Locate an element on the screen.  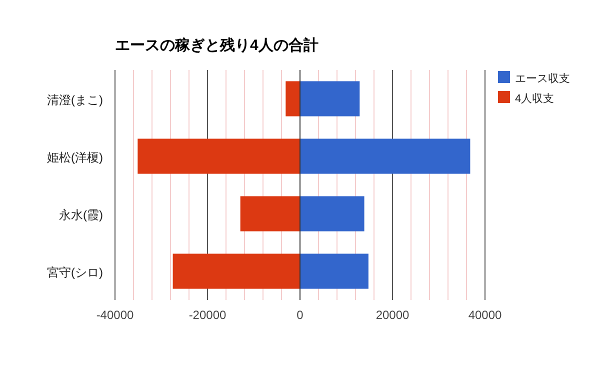
chart-title: エースの稼ぎと残り4人の合計 is located at coordinates (216, 45).